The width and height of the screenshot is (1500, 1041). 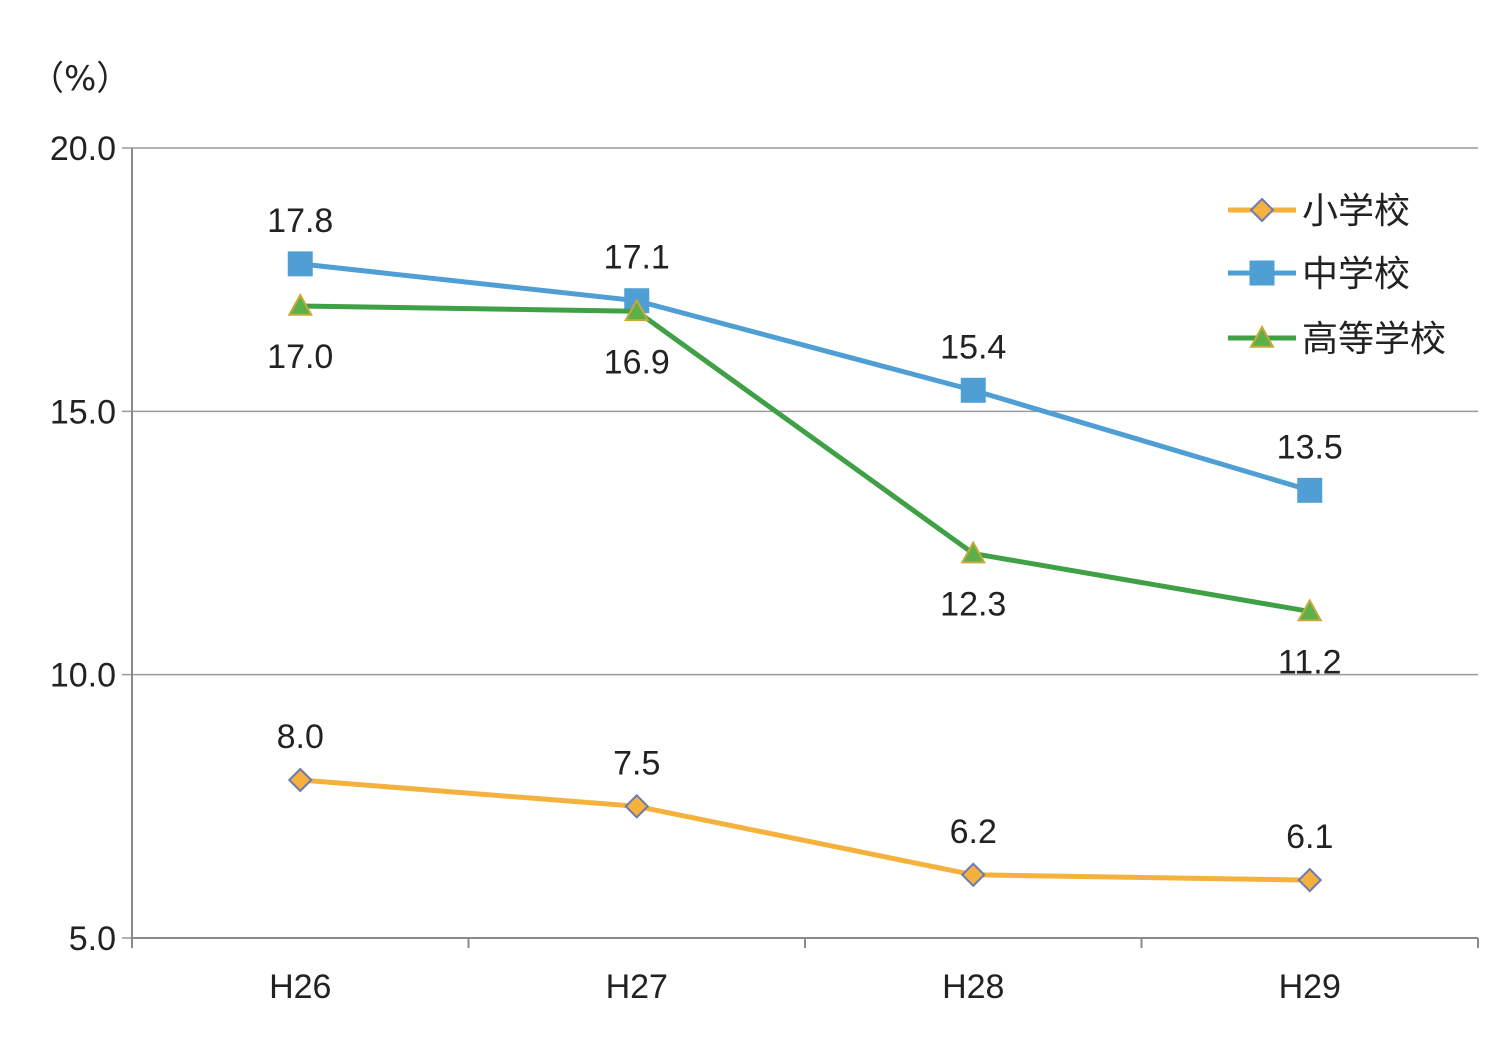 I want to click on x-tick-label: H28, so click(x=973, y=987).